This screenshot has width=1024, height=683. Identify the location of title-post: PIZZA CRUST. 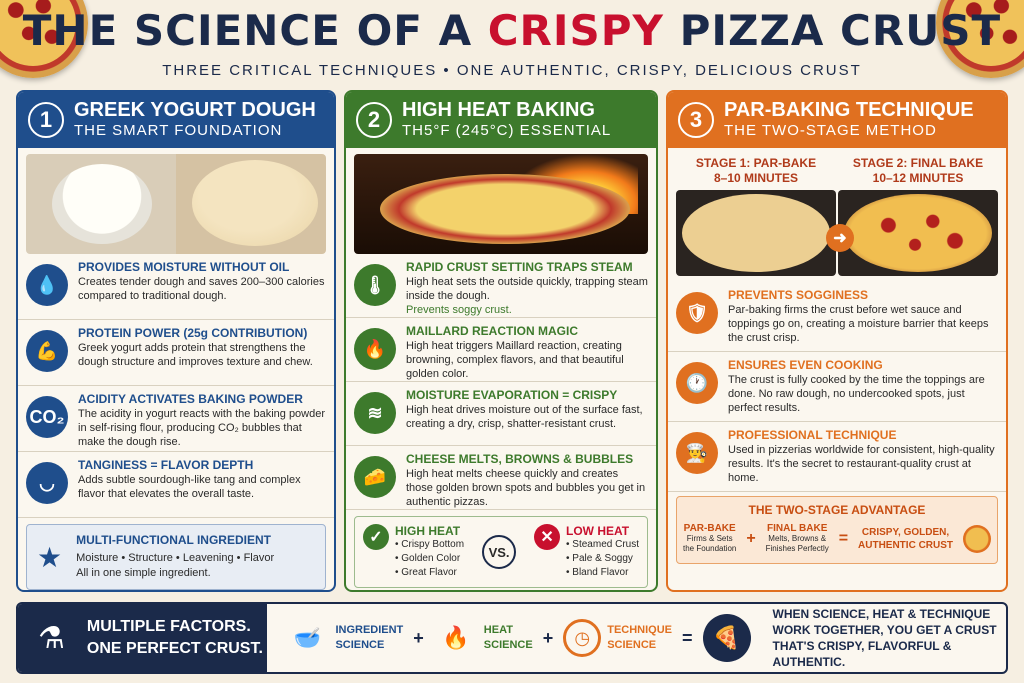
(840, 30).